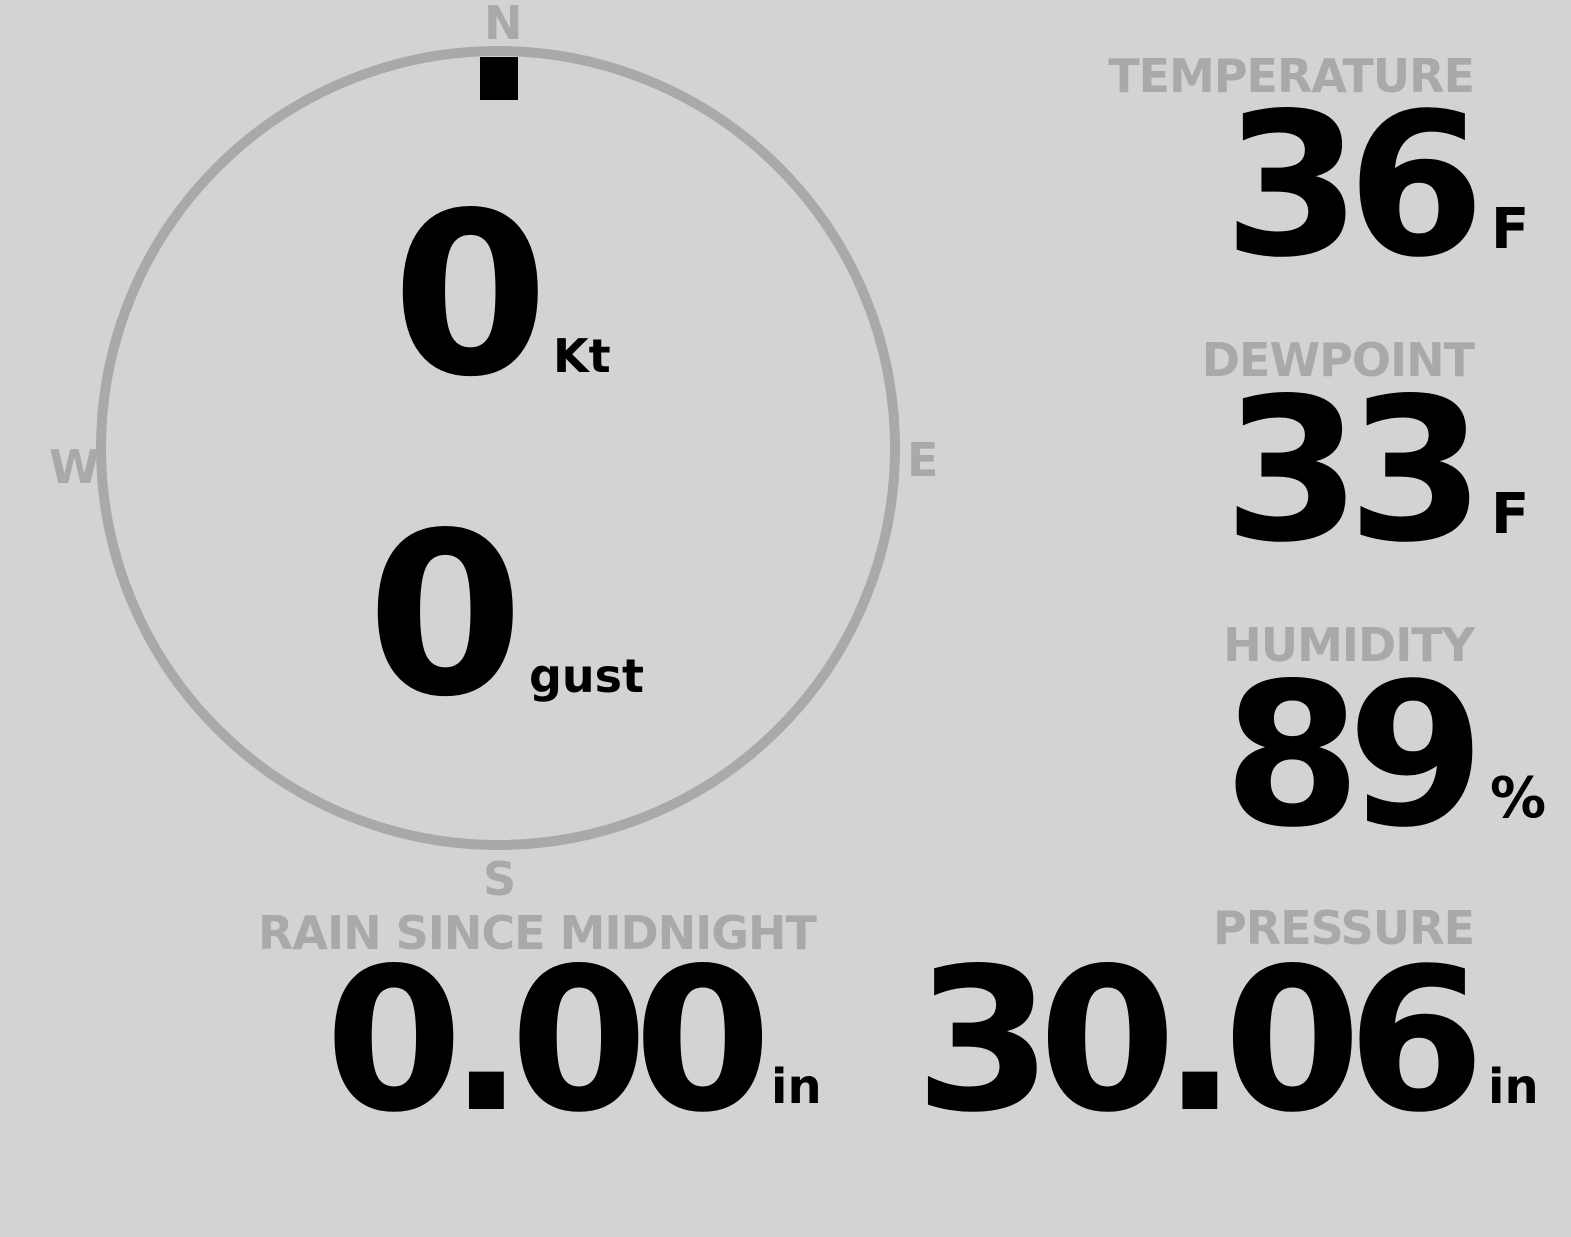 Image resolution: width=1571 pixels, height=1237 pixels. I want to click on dewpoint-label: DEWPOINT, so click(1338, 360).